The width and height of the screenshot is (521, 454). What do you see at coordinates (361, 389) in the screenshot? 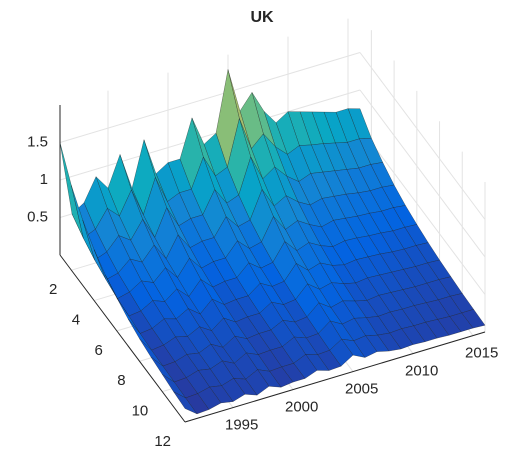
I see `x-tick-label: 2005` at bounding box center [361, 389].